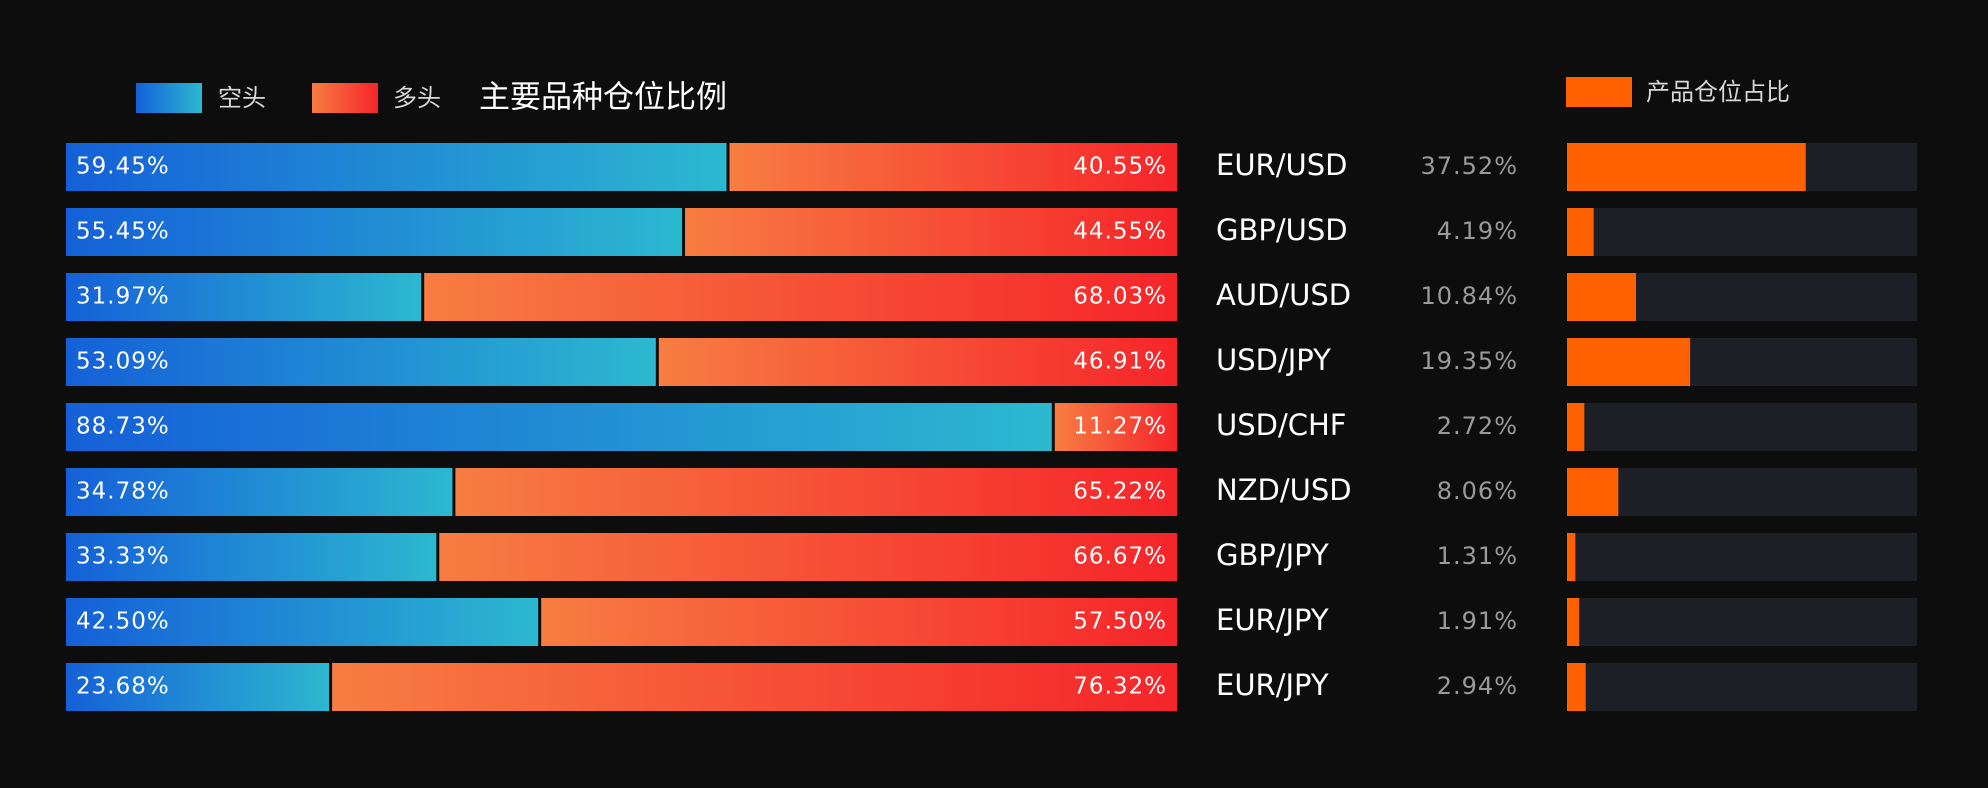 Image resolution: width=1988 pixels, height=788 pixels. Describe the element at coordinates (1281, 425) in the screenshot. I see `category-label: USD/CHF` at that location.